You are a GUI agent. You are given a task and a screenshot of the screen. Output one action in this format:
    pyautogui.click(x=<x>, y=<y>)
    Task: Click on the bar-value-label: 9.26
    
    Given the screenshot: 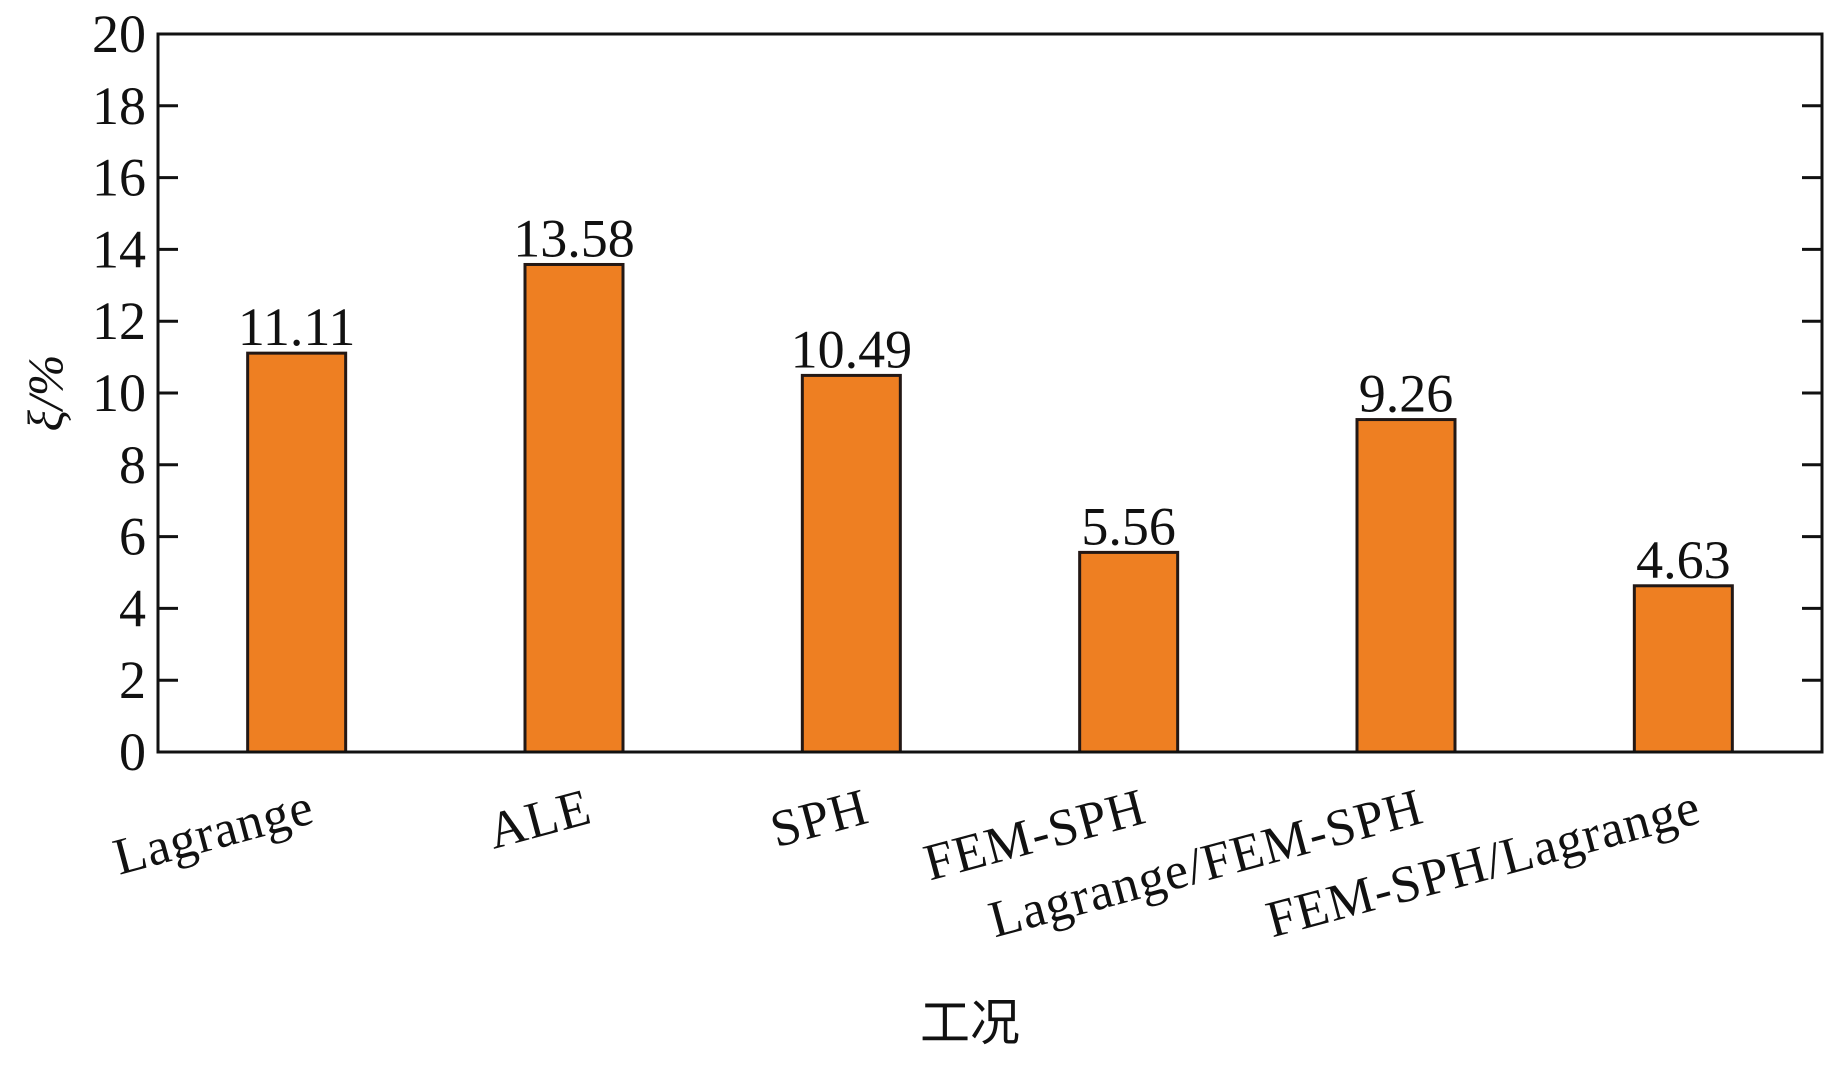 What is the action you would take?
    pyautogui.click(x=1406, y=394)
    